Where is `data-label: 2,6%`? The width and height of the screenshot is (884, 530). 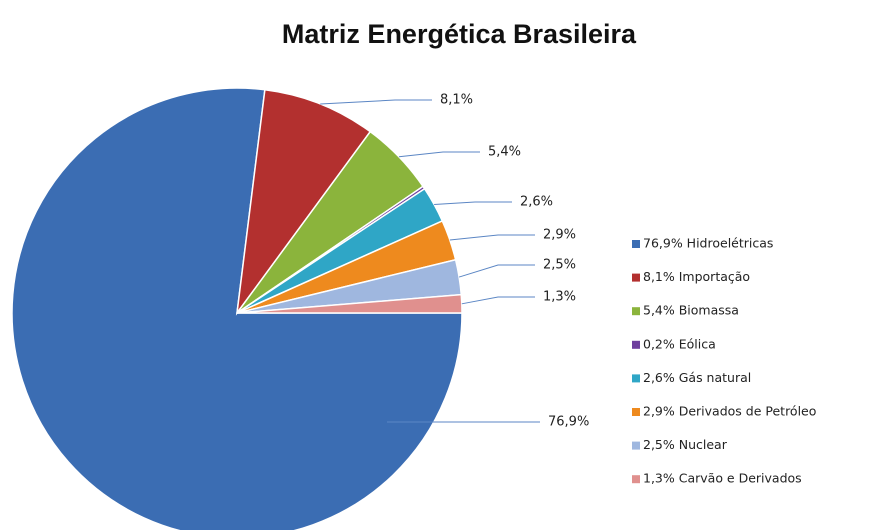 data-label: 2,6% is located at coordinates (536, 202).